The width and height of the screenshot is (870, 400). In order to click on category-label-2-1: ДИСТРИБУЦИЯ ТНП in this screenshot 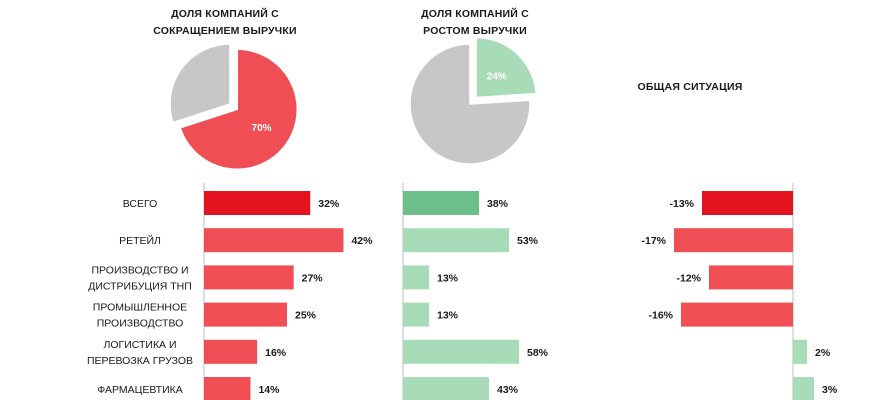, I will do `click(140, 286)`.